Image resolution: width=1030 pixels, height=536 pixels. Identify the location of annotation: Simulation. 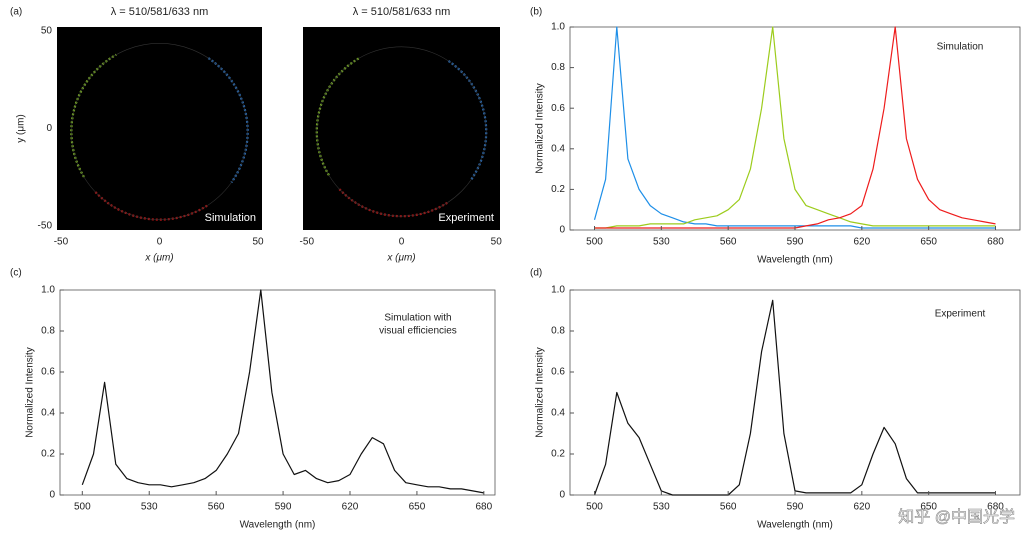
(960, 47).